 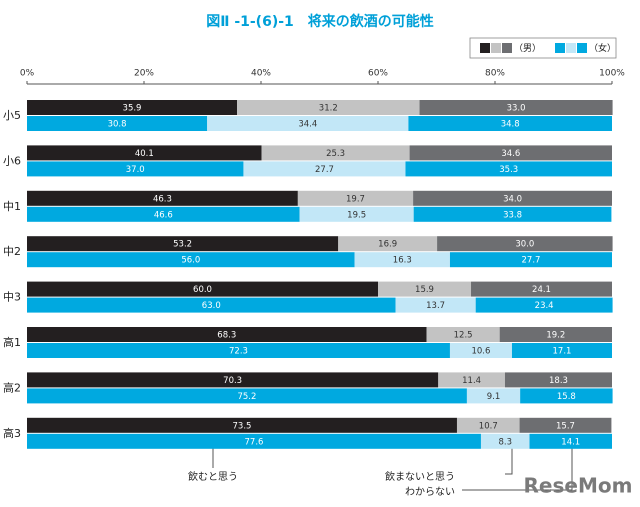 I want to click on category-label: 高1, so click(x=12, y=342).